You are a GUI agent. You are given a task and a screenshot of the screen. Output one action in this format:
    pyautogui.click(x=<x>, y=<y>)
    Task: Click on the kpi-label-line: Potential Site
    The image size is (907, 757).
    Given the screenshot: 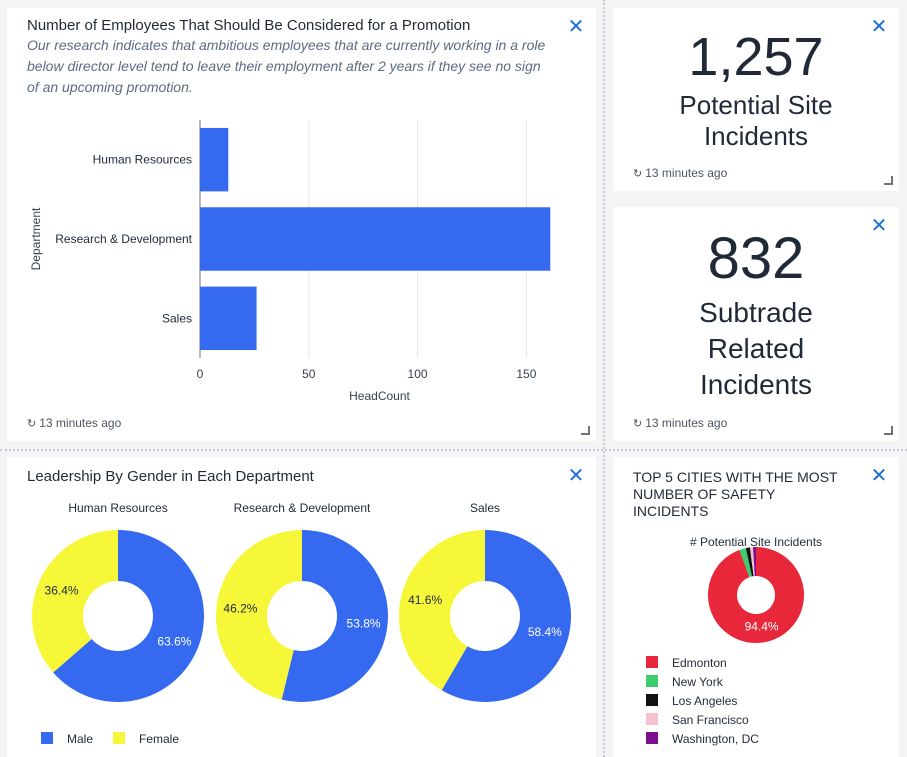 What is the action you would take?
    pyautogui.click(x=756, y=105)
    